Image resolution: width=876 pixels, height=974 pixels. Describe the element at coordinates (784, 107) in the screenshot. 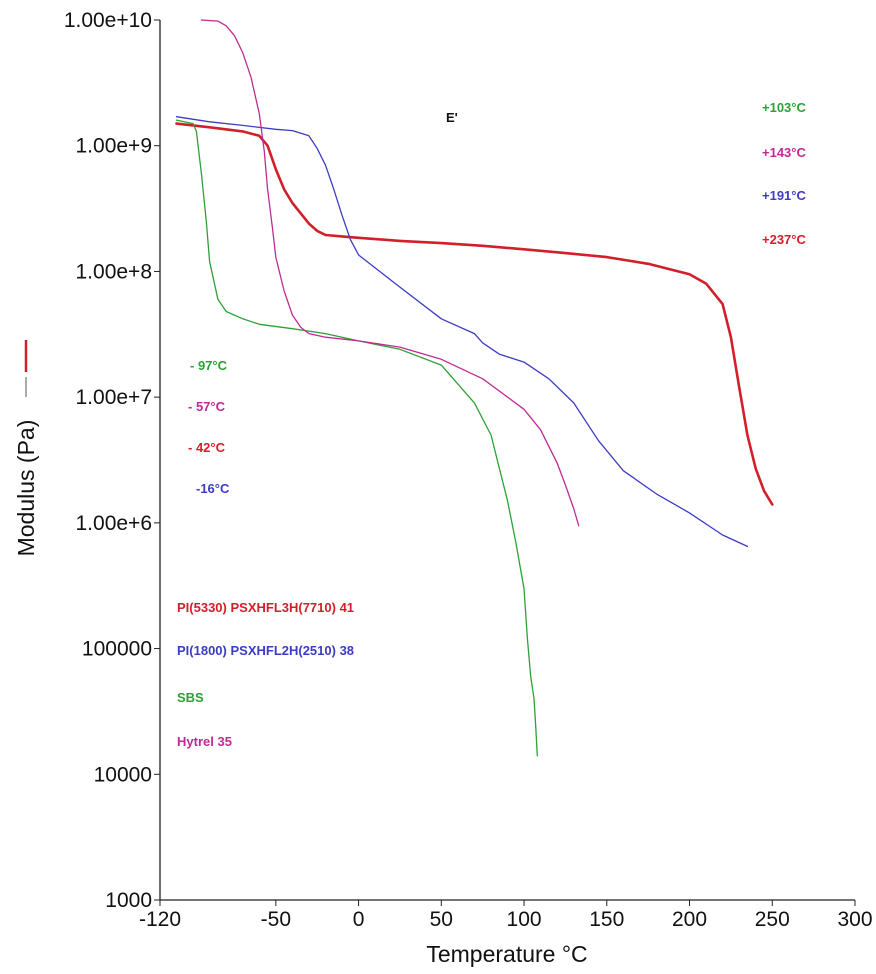

I see `high-temp-label: +103°C` at that location.